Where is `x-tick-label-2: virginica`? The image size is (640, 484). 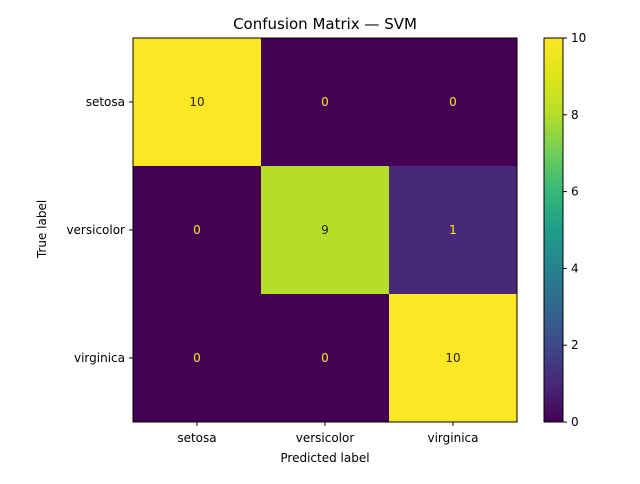 x-tick-label-2: virginica is located at coordinates (453, 438).